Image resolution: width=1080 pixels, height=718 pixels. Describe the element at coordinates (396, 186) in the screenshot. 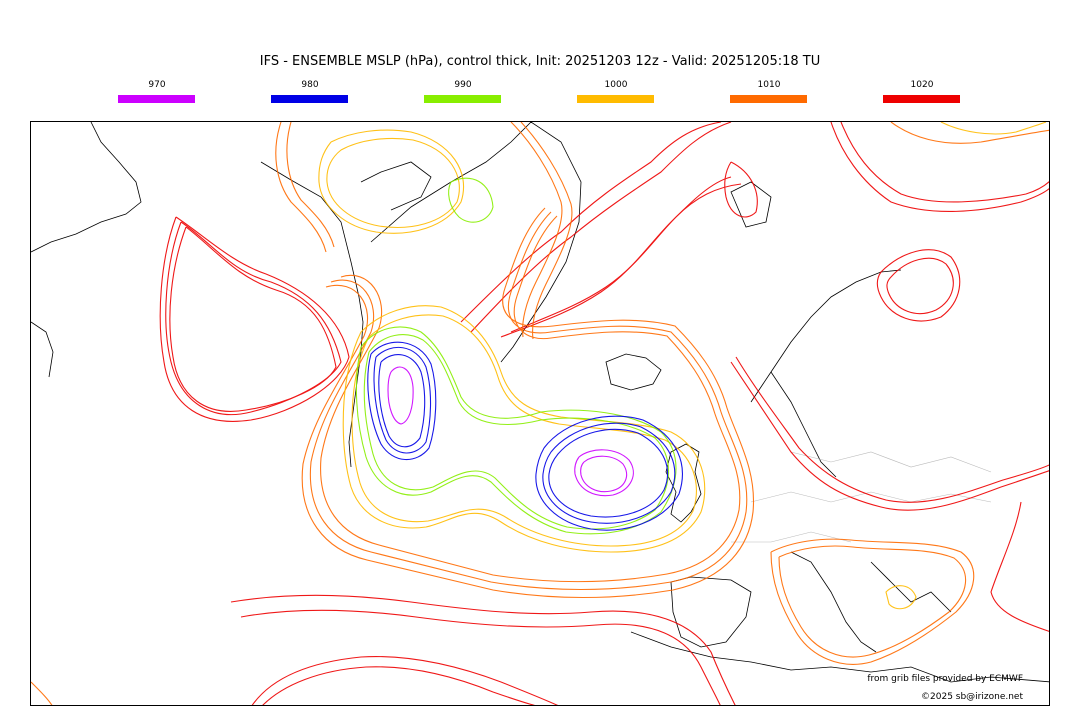

I see `coastline-baffin` at that location.